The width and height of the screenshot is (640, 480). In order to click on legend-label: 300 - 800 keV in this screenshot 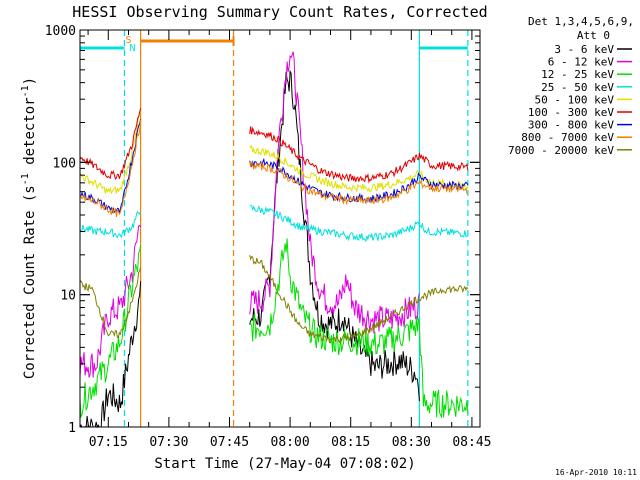, I will do `click(571, 125)`.